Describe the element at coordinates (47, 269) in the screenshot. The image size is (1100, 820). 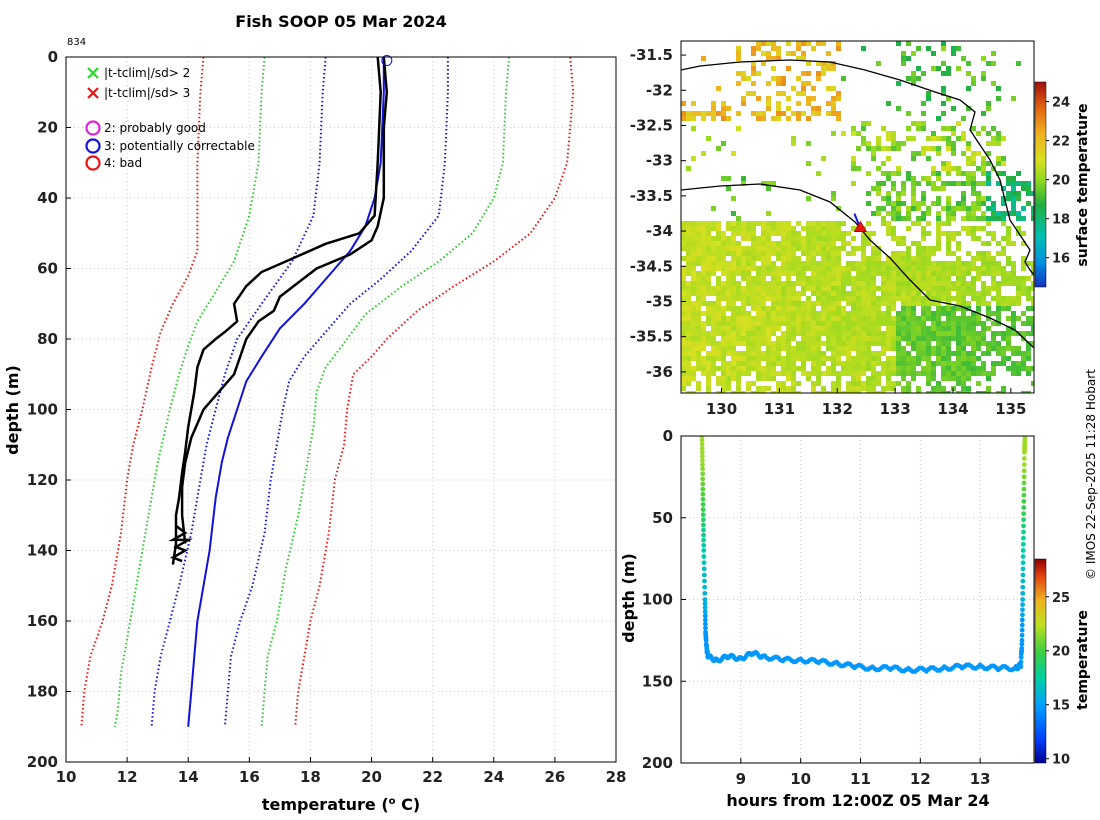
I see `y-tick-label: 60` at that location.